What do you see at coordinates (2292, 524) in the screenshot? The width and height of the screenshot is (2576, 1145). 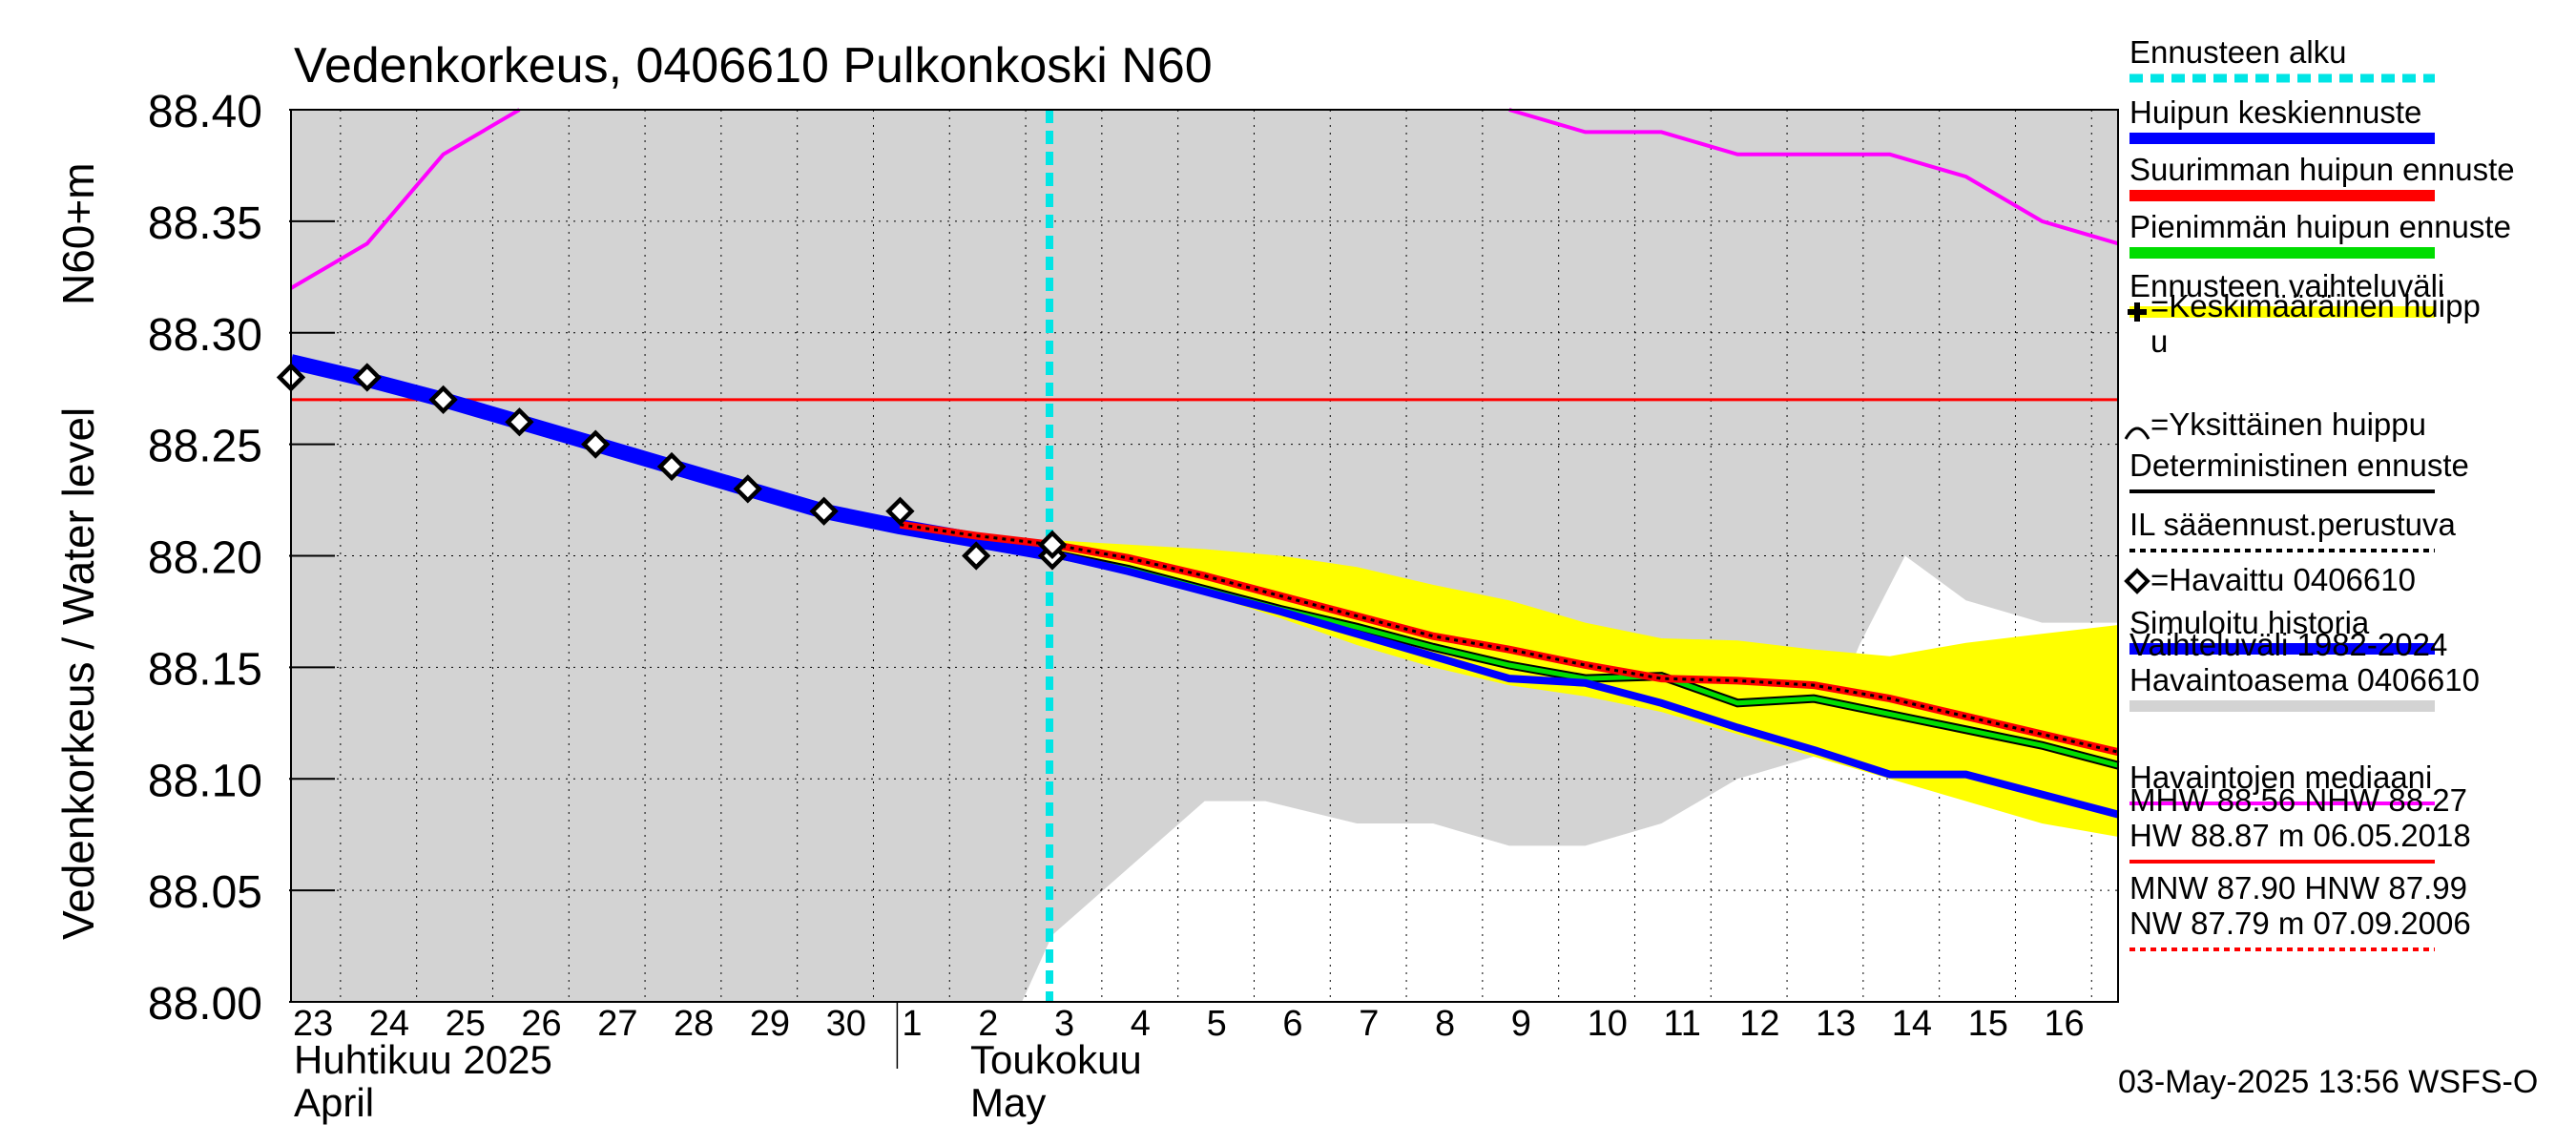 I see `legend-label: IL sääennust.perustuva` at bounding box center [2292, 524].